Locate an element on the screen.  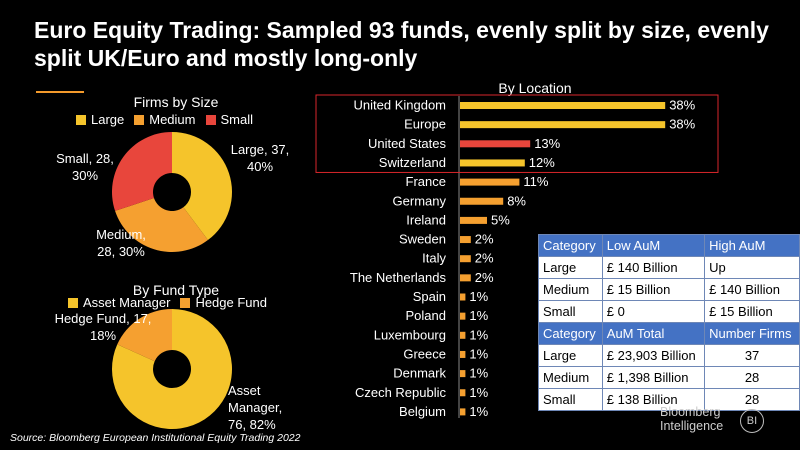
table-row: Small £ 138 Billion 28 is located at coordinates (669, 399).